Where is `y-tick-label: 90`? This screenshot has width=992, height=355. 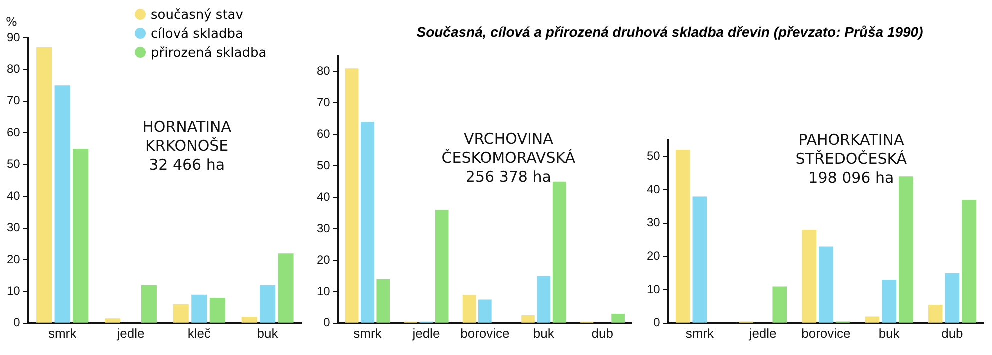
y-tick-label: 90 is located at coordinates (13, 37).